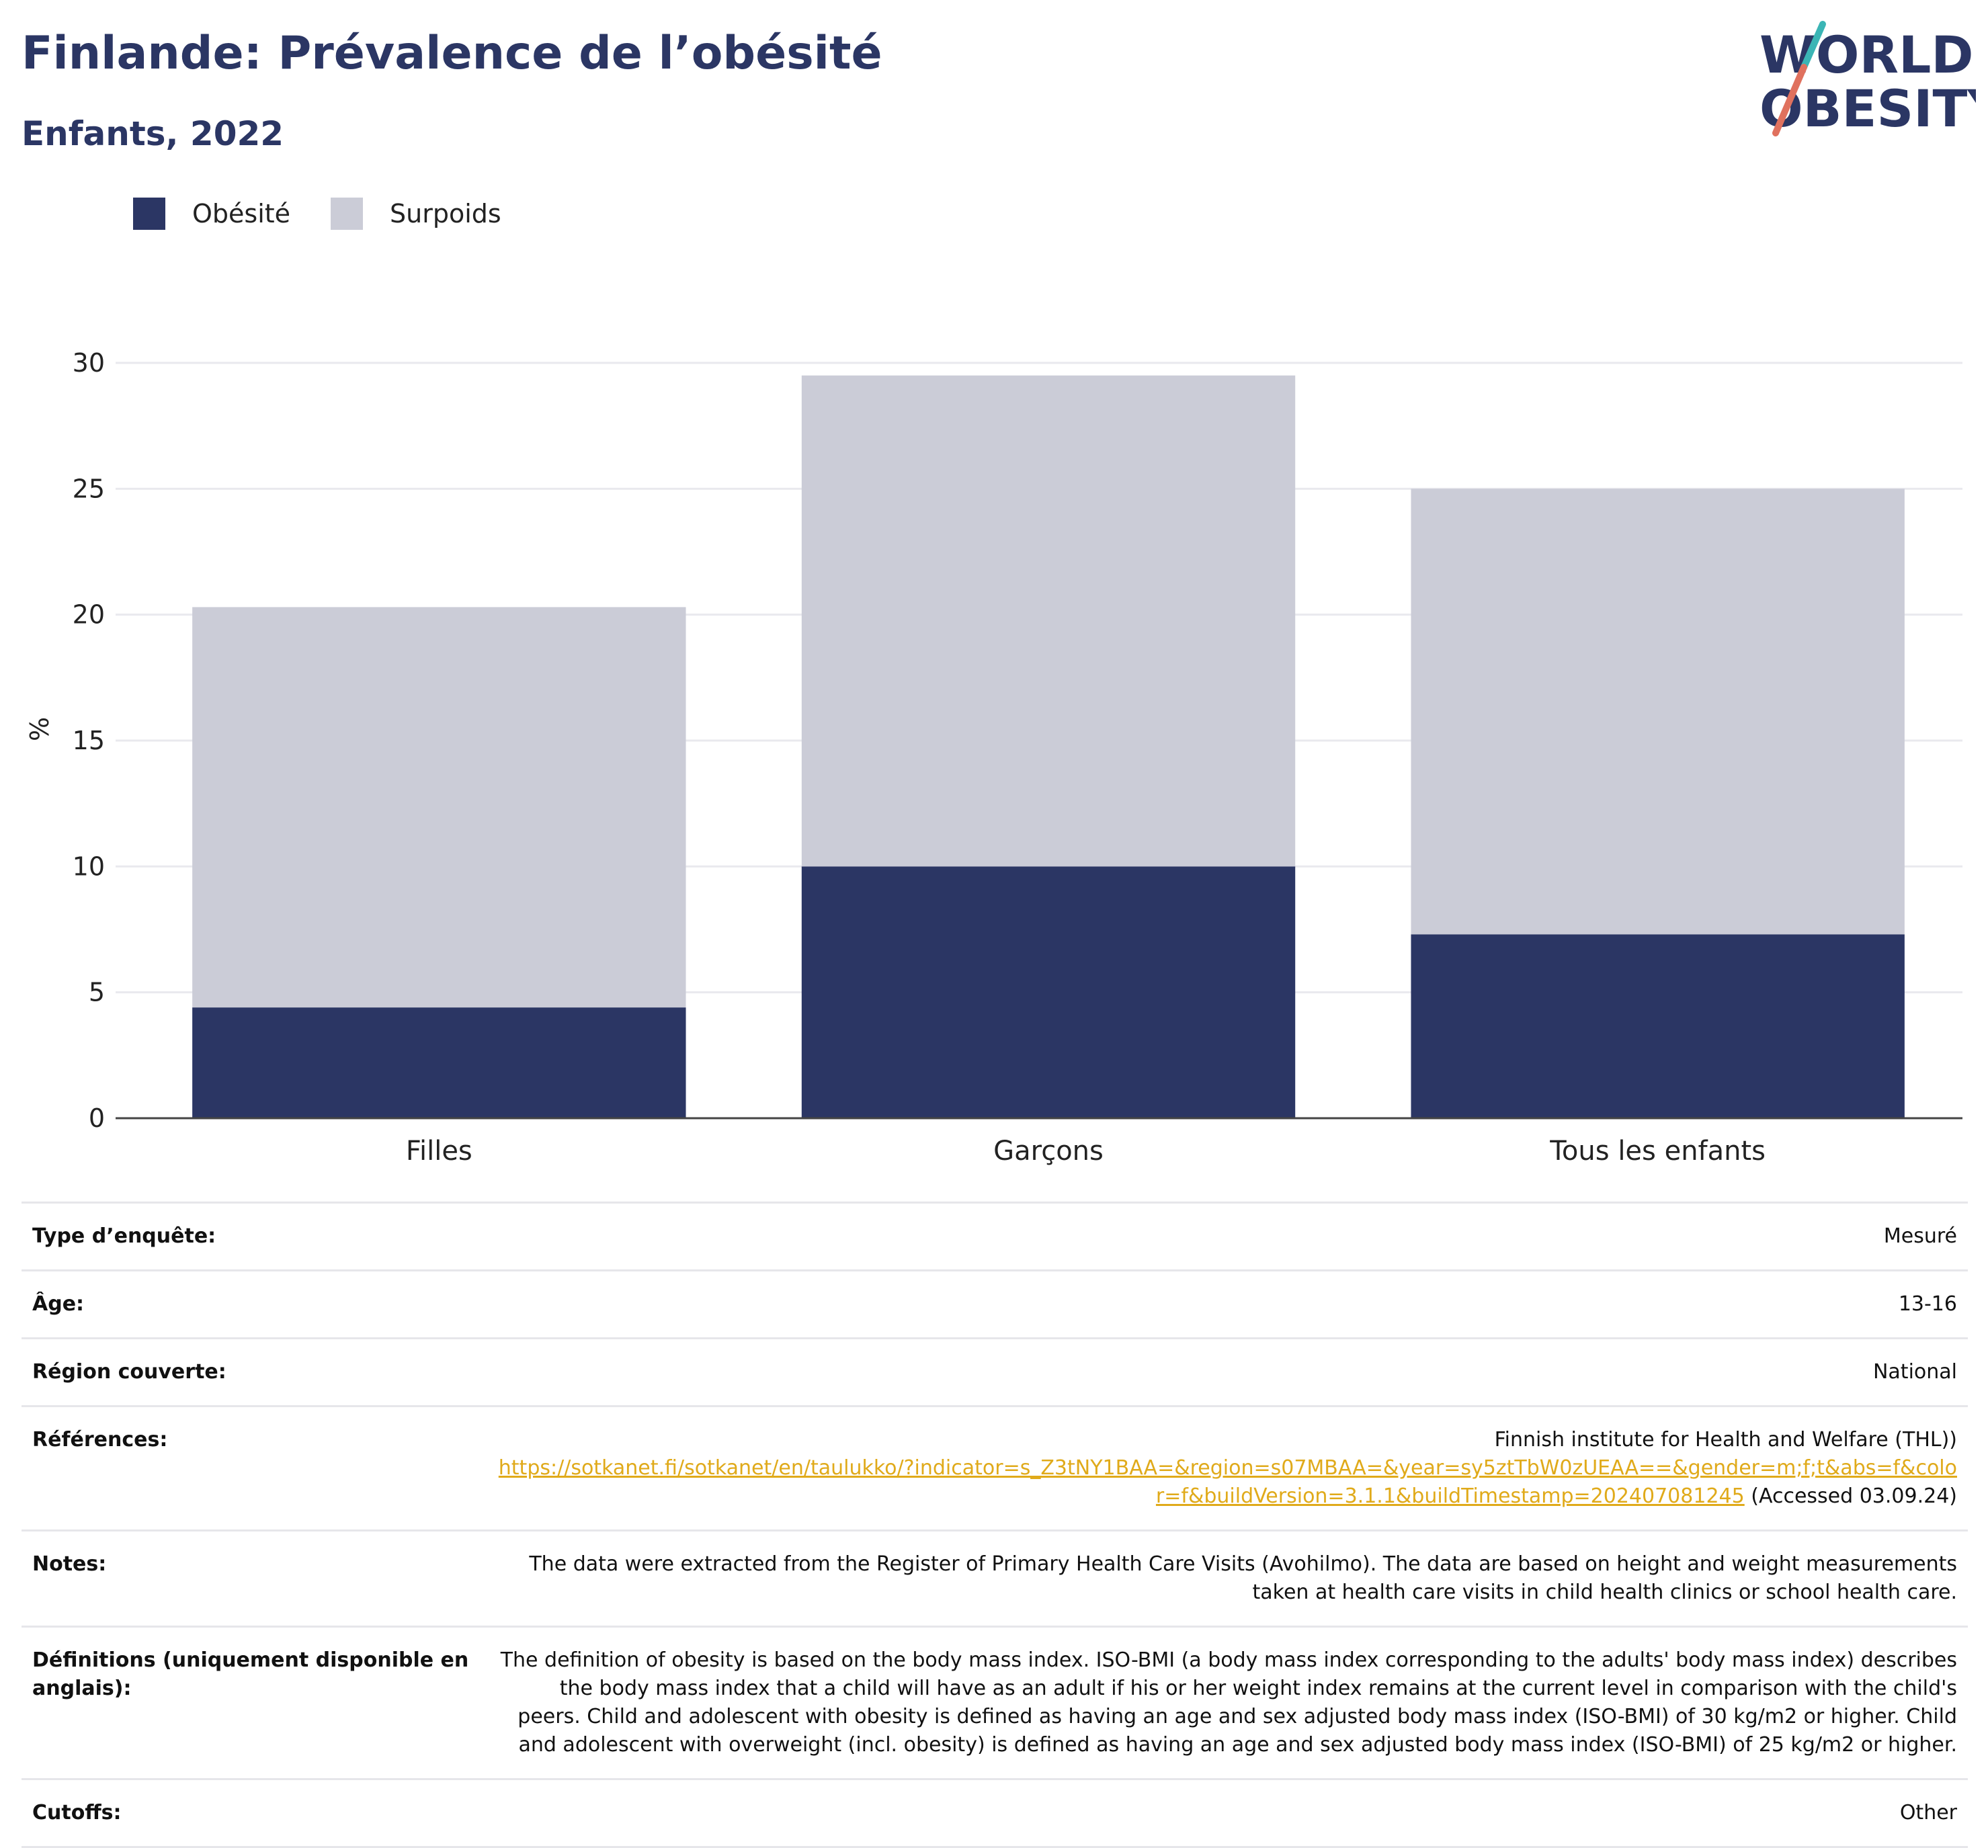  I want to click on age-value: 13-16, so click(1227, 1304).